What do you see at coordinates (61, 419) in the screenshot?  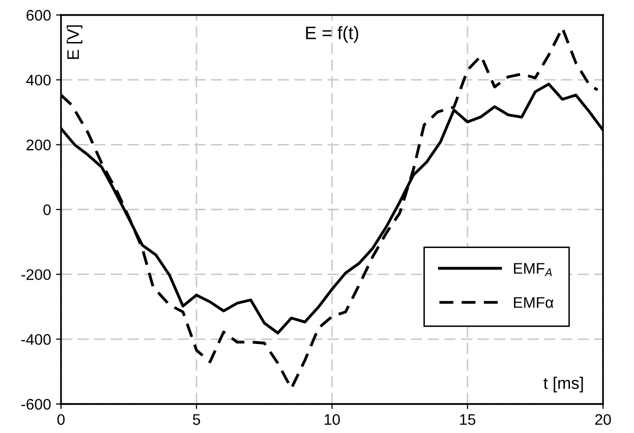 I see `x-tick-label: 0` at bounding box center [61, 419].